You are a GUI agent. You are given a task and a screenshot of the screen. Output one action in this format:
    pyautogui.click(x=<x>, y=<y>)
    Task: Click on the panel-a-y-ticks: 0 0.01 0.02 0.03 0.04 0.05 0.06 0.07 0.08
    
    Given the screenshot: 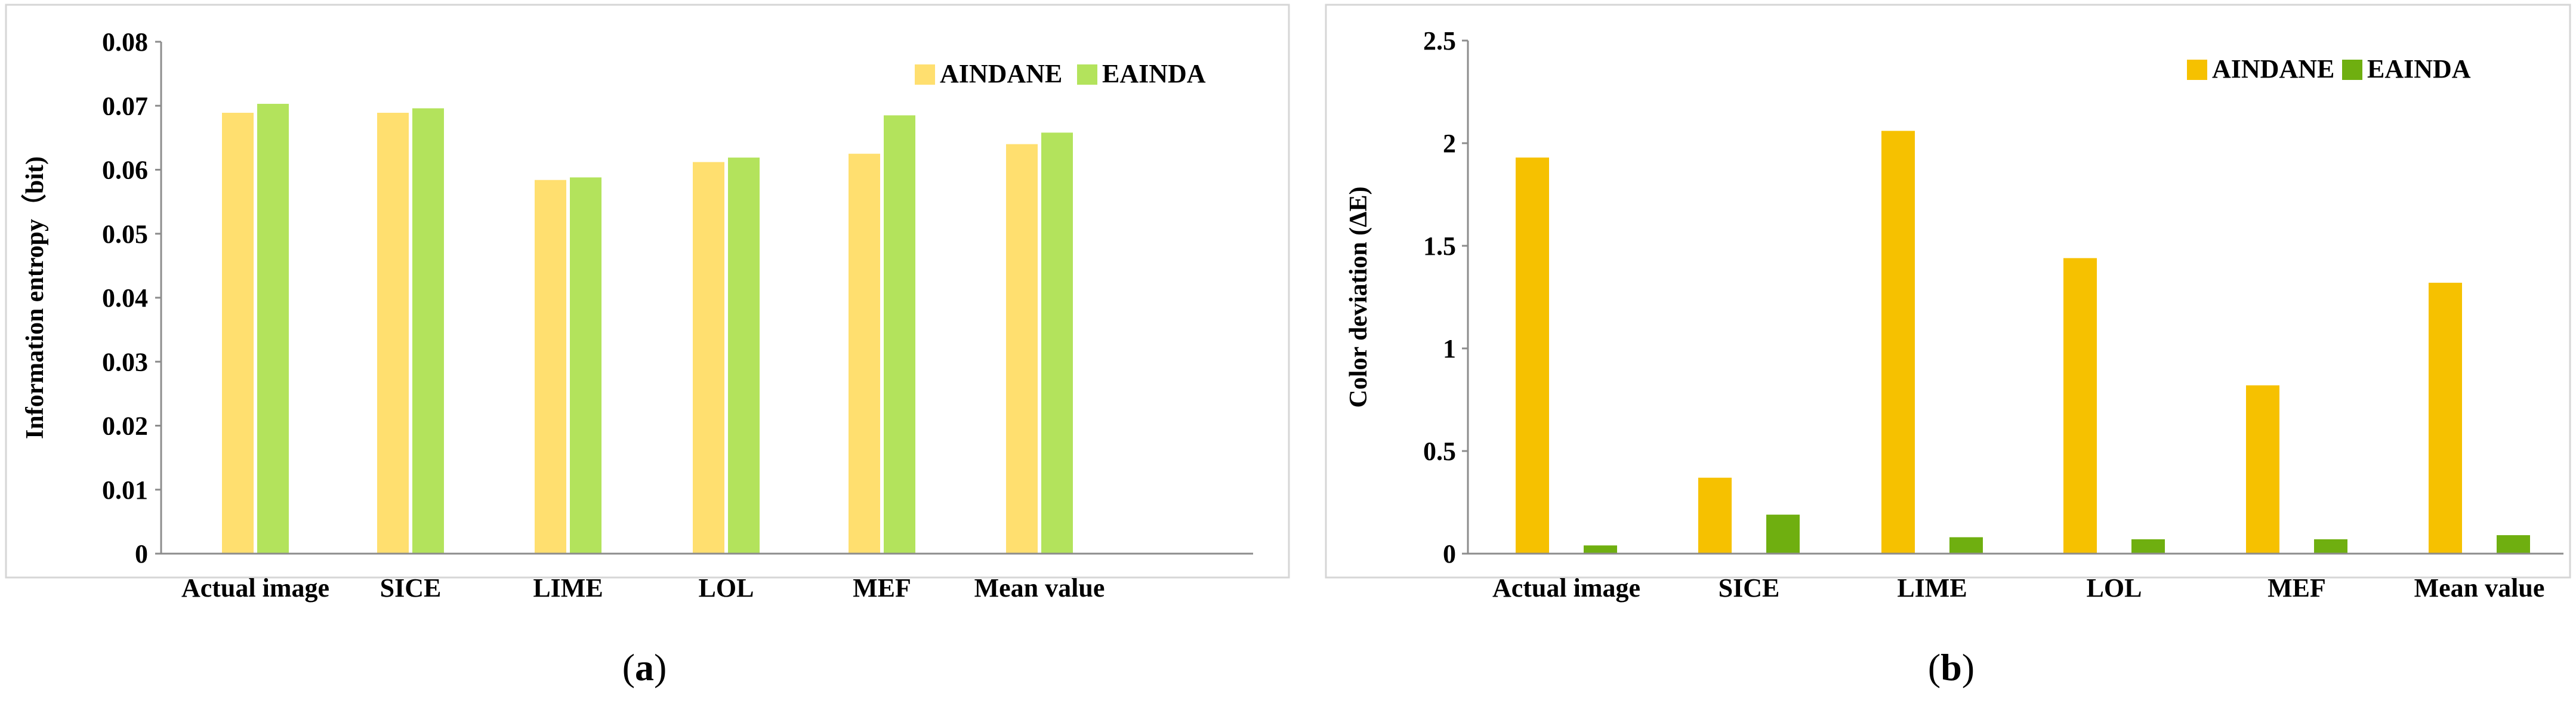 What is the action you would take?
    pyautogui.click(x=131, y=298)
    